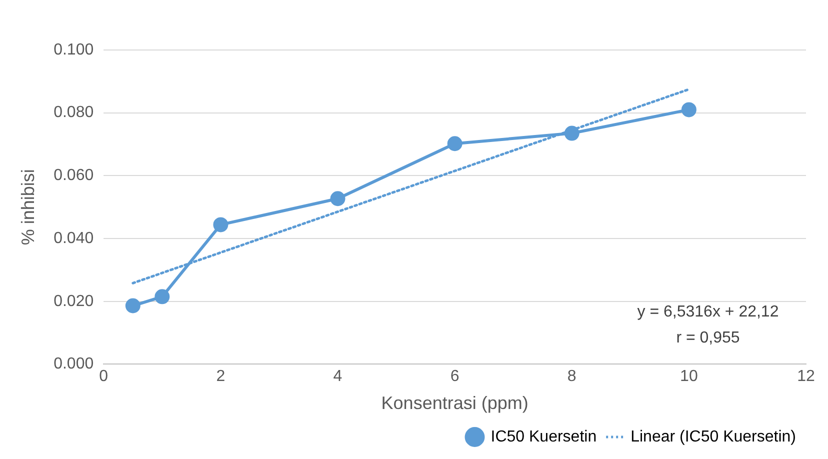 Image resolution: width=828 pixels, height=459 pixels. Describe the element at coordinates (103, 377) in the screenshot. I see `x-tick-label: 0` at that location.